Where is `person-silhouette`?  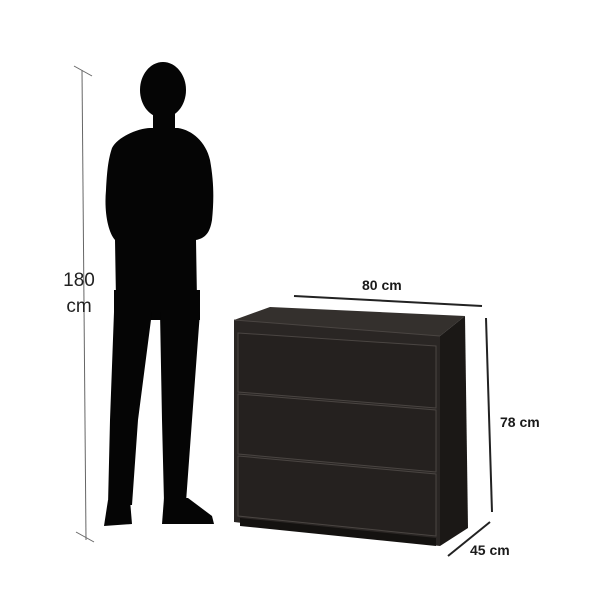
person-silhouette is located at coordinates (159, 294).